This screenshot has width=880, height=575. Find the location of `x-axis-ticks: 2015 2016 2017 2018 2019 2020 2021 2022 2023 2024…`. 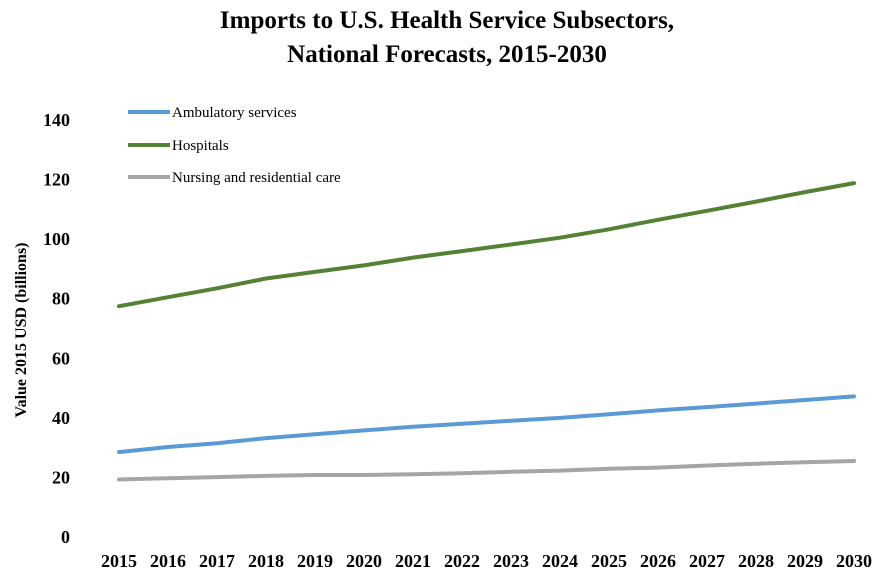

x-axis-ticks: 2015 2016 2017 2018 2019 2020 2021 2022 2023 2024… is located at coordinates (486, 561).